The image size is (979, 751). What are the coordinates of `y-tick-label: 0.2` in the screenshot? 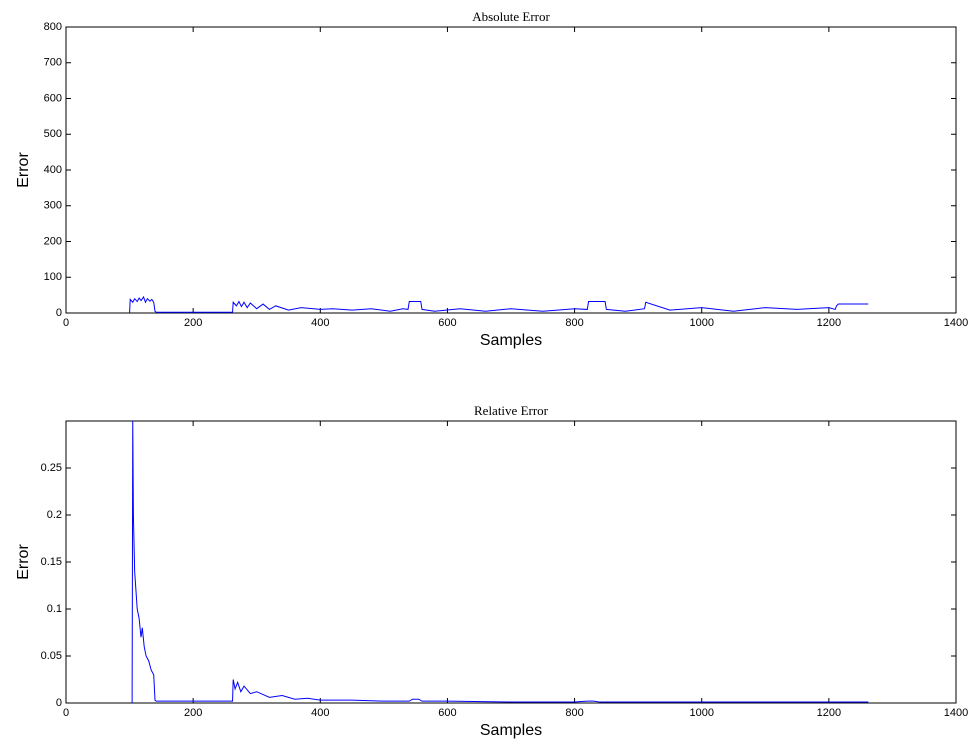 It's located at (54, 515).